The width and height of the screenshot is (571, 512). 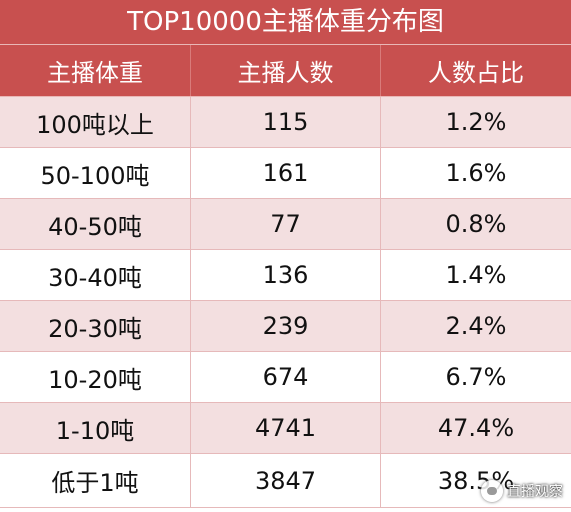 I want to click on table-row: 100吨以上 115 1.2%, so click(x=285, y=122).